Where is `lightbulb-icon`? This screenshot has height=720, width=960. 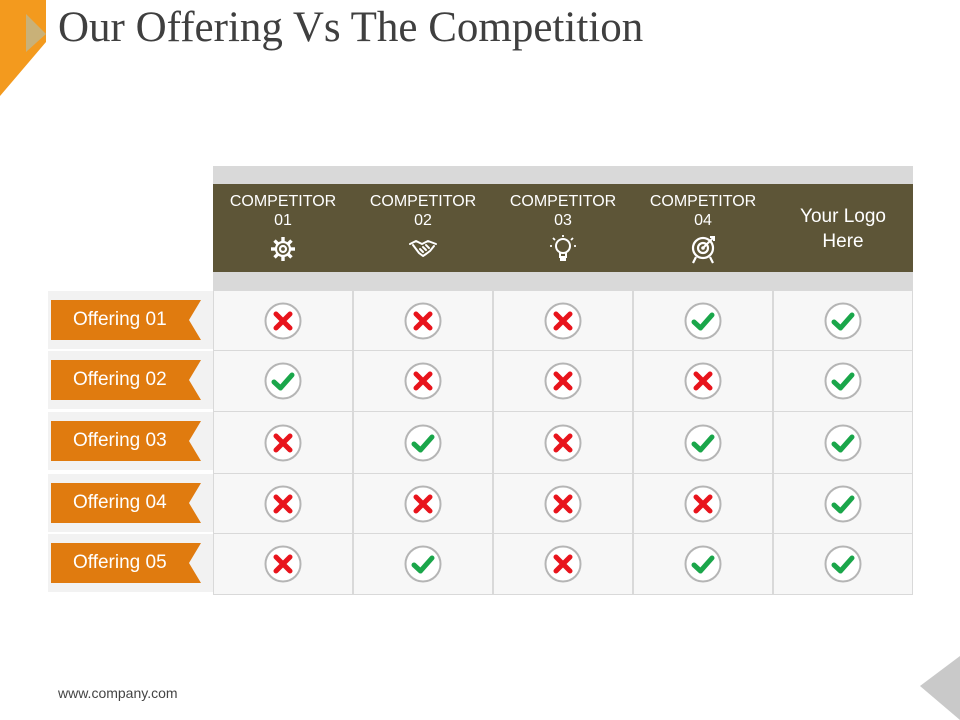
lightbulb-icon is located at coordinates (563, 248).